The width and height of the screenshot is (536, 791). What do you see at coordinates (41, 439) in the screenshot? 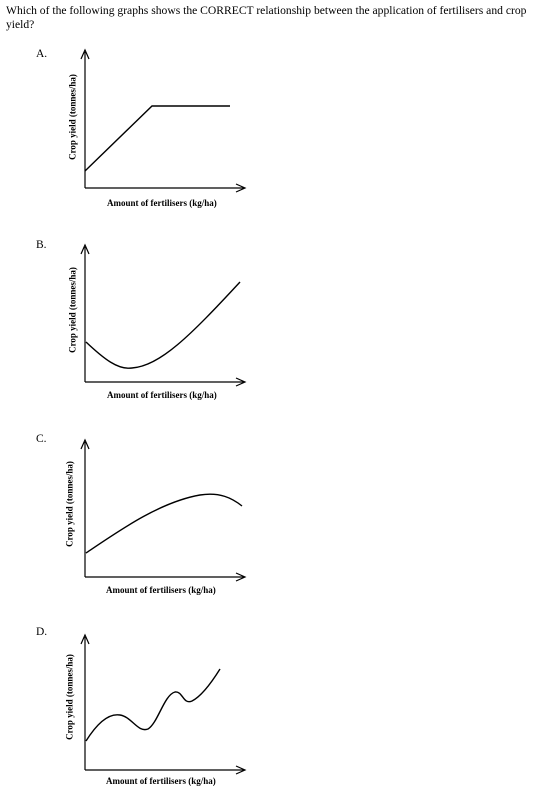
I see `option-label: C.` at bounding box center [41, 439].